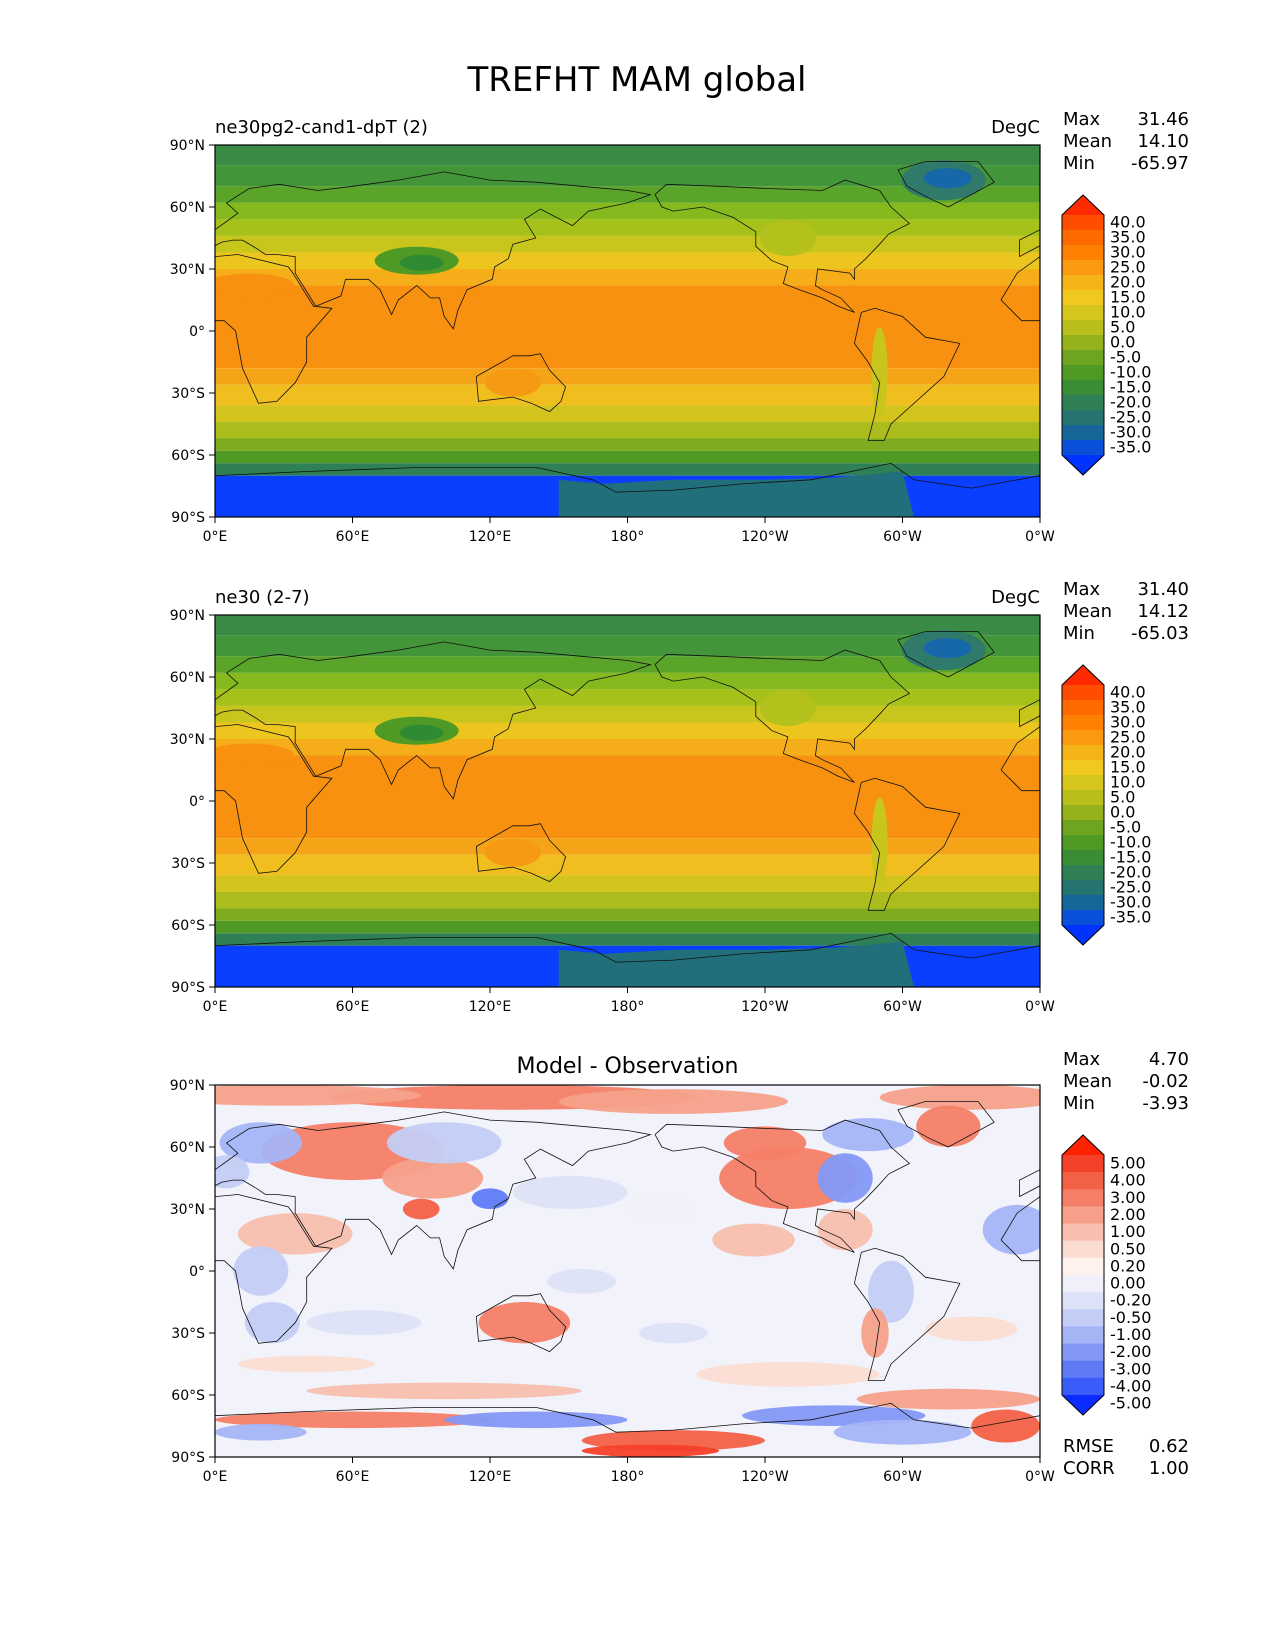  What do you see at coordinates (1128, 237) in the screenshot?
I see `colorbar-level-label: 35.0` at bounding box center [1128, 237].